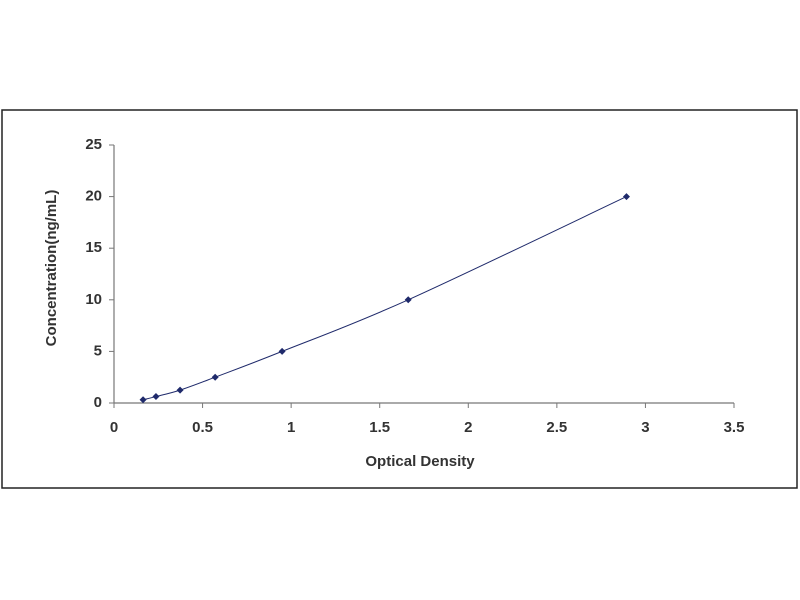  What do you see at coordinates (98, 350) in the screenshot?
I see `y-tick-label: 5` at bounding box center [98, 350].